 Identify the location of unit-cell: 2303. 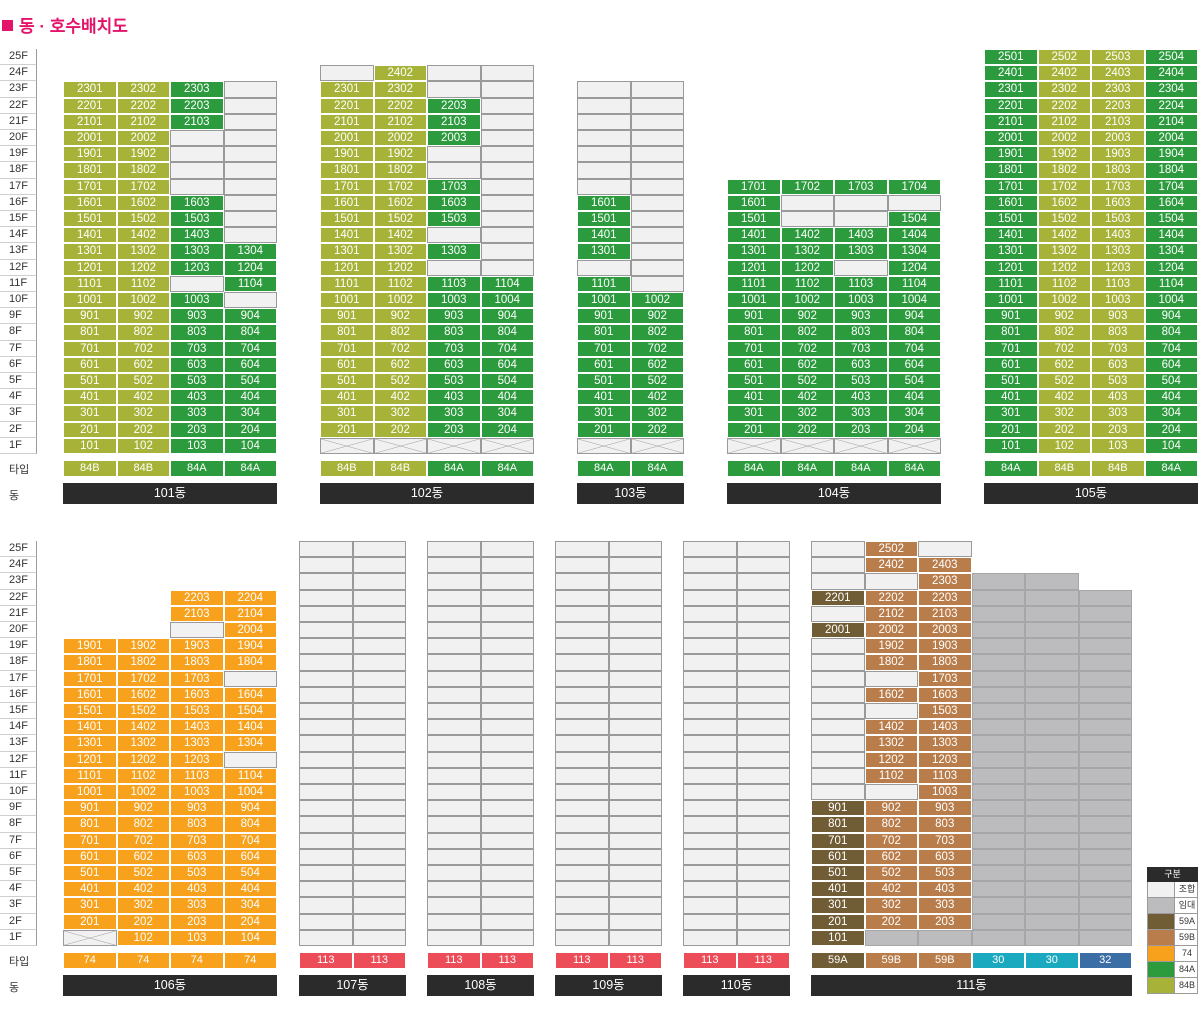
(945, 581).